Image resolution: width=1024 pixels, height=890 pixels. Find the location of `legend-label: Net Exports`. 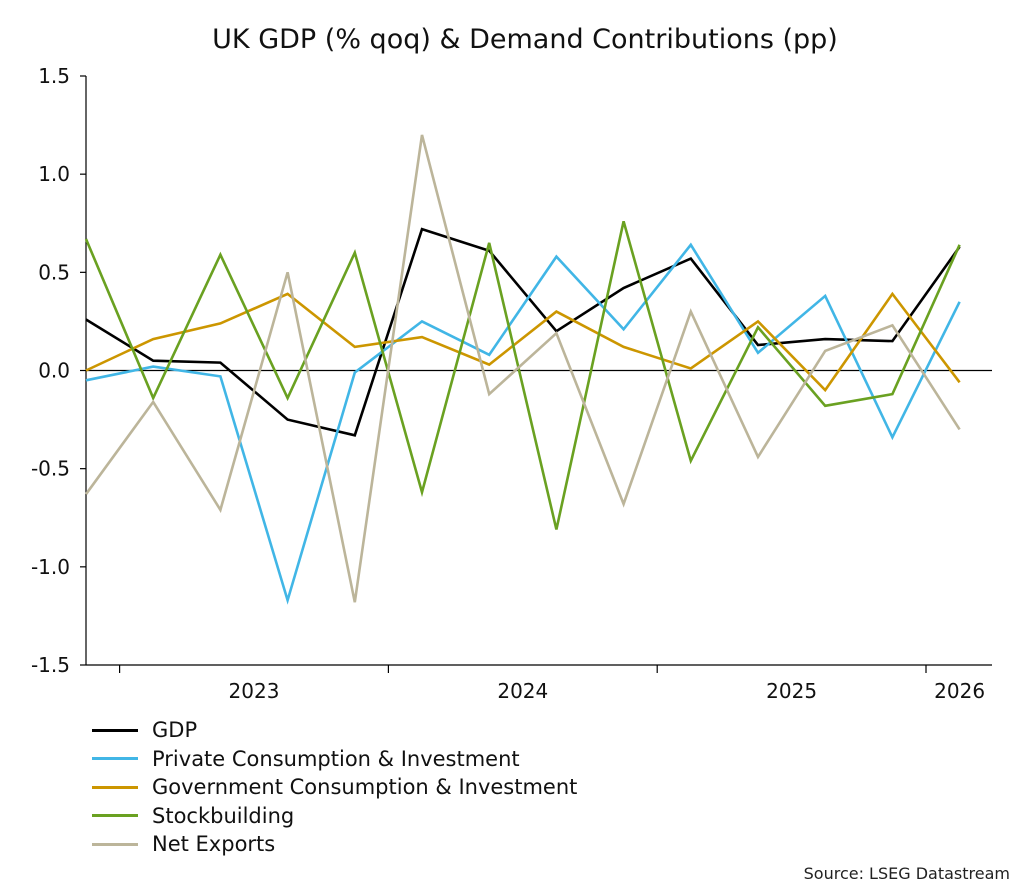

legend-label: Net Exports is located at coordinates (214, 844).